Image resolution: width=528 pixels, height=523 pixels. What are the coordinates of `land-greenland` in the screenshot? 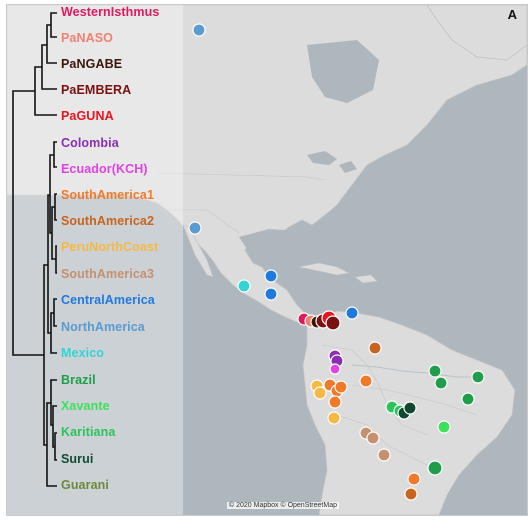 It's located at (476, 33).